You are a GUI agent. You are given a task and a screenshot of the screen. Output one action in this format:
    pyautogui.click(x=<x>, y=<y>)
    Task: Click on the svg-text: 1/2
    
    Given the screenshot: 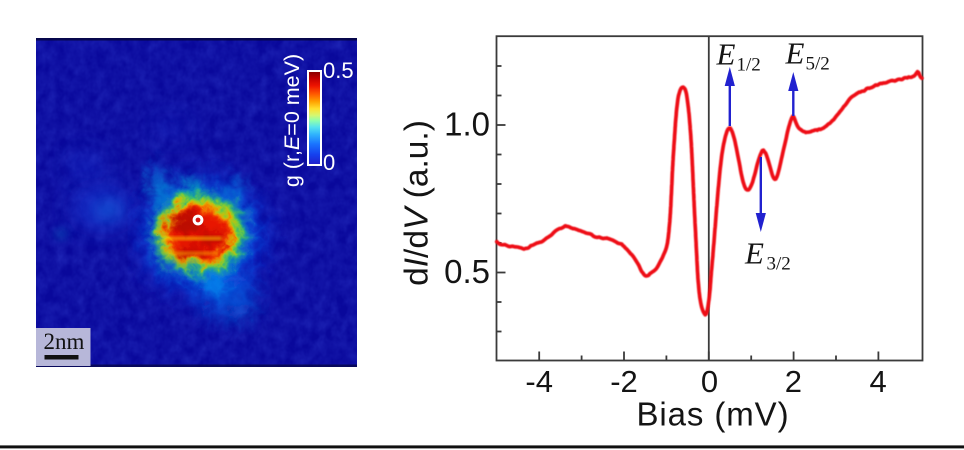 What is the action you would take?
    pyautogui.click(x=749, y=65)
    